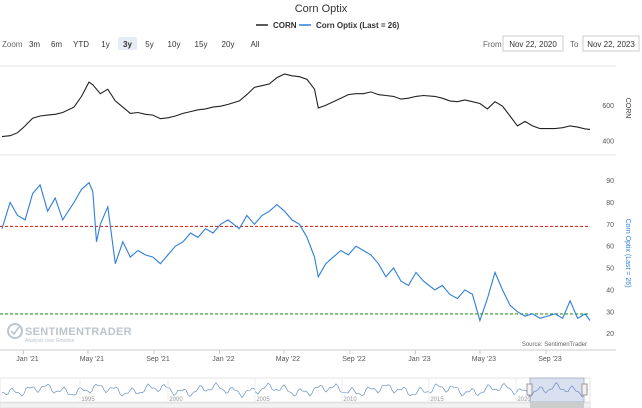  What do you see at coordinates (176, 400) in the screenshot?
I see `navigator-year-label: 2000` at bounding box center [176, 400].